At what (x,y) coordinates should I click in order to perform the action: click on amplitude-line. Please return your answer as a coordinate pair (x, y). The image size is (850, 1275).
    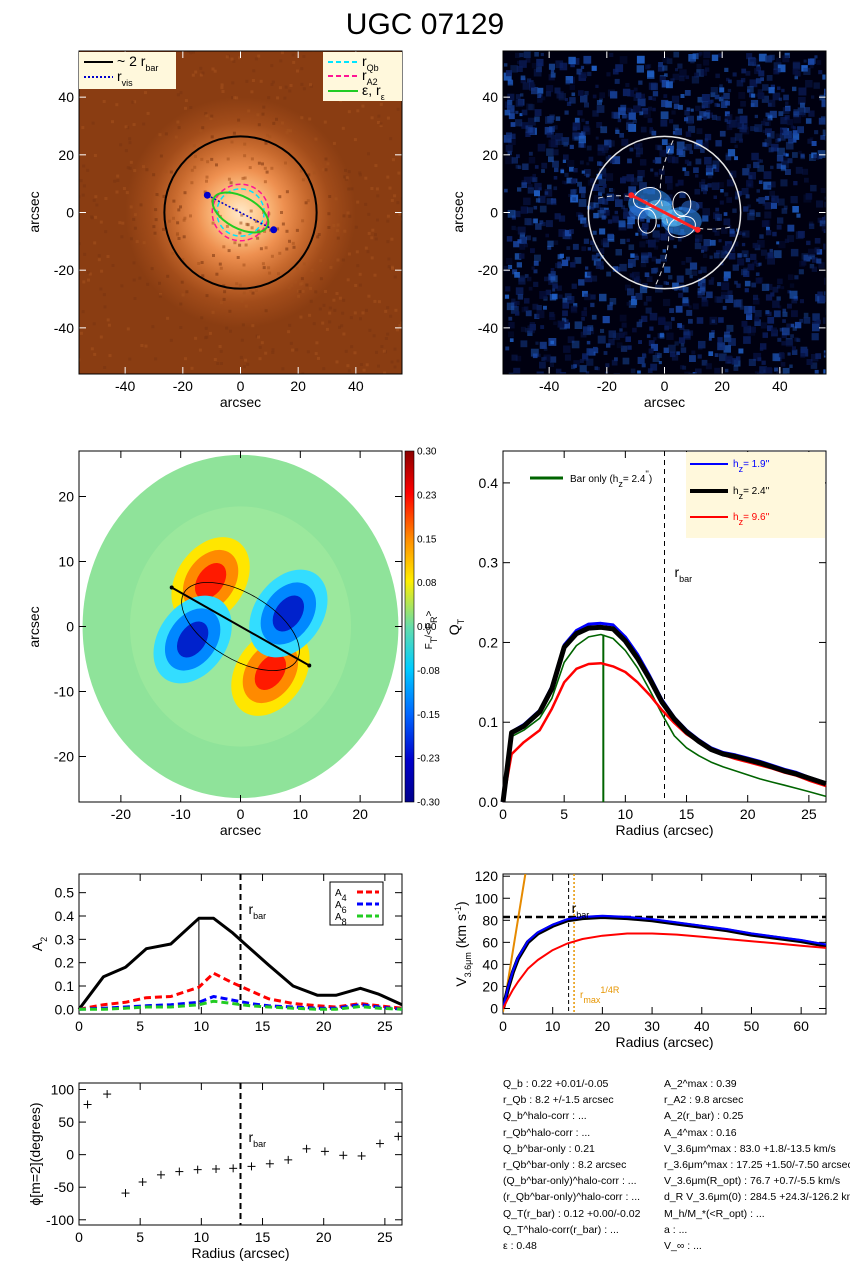
    Looking at the image, I should click on (240, 991).